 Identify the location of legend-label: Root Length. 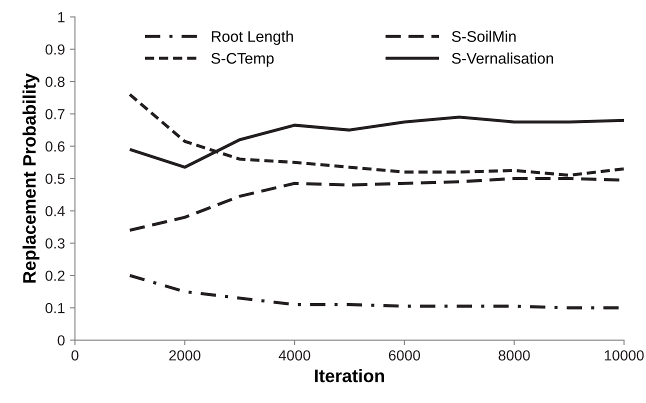
(252, 37).